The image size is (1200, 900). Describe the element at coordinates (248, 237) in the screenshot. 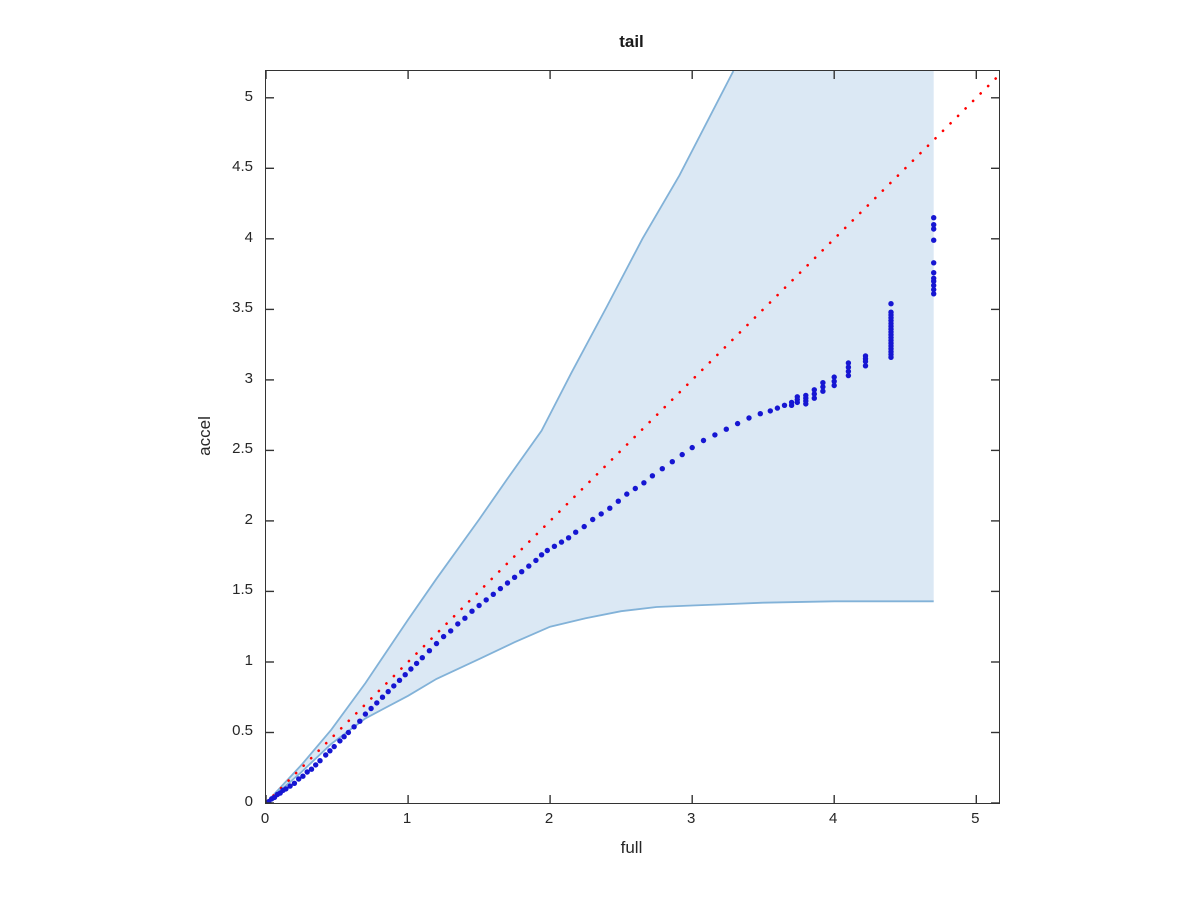

I see `y-tick-label: 4` at that location.